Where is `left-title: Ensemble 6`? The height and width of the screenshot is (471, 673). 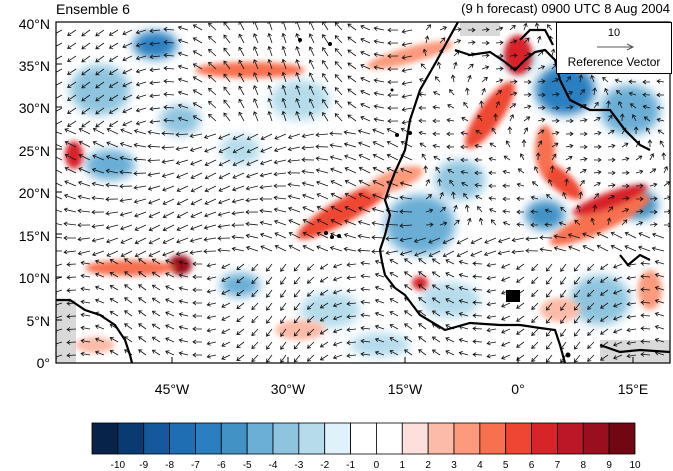 left-title: Ensemble 6 is located at coordinates (93, 9).